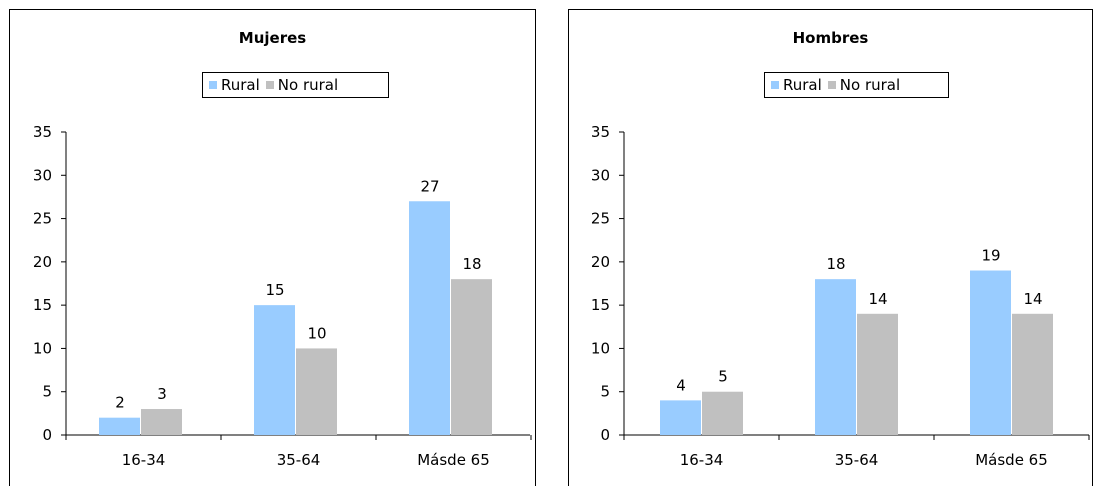 The image size is (1095, 486). I want to click on data-label: 4, so click(681, 385).